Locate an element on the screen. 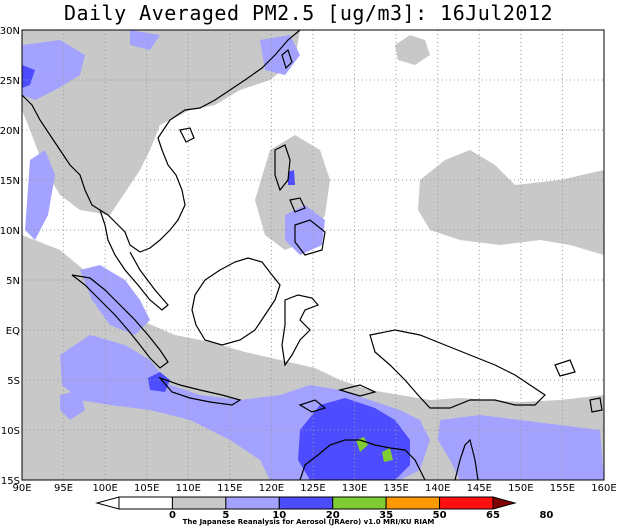 This screenshot has height=529, width=617. contour-35-50-a is located at coordinates (362, 444).